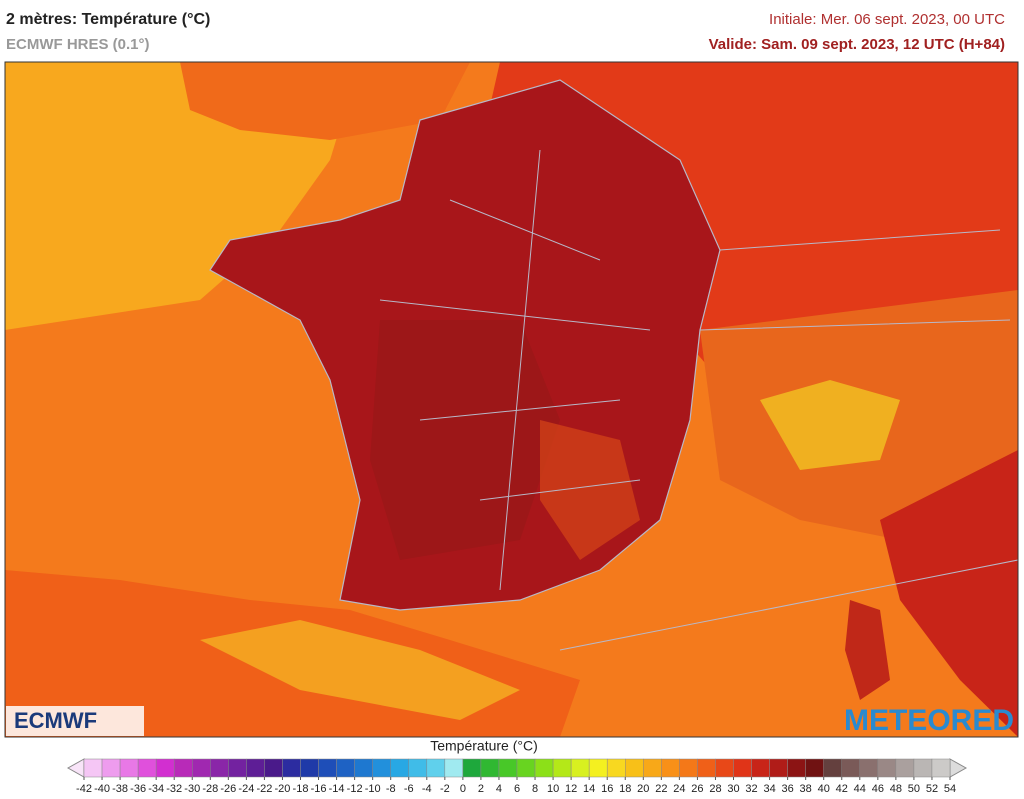  What do you see at coordinates (138, 789) in the screenshot?
I see `colorbar-tick-label: -36` at bounding box center [138, 789].